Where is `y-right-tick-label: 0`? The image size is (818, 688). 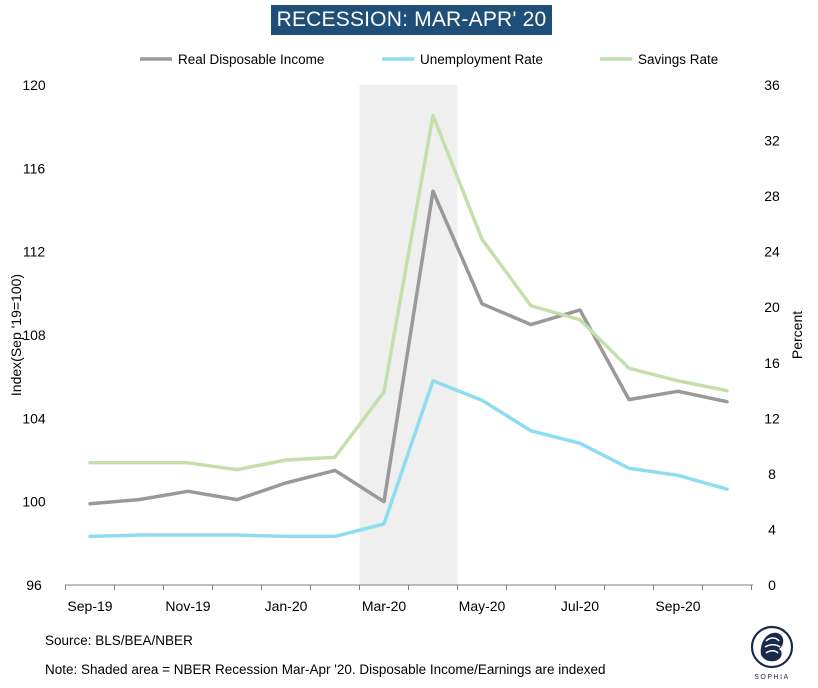 y-right-tick-label: 0 is located at coordinates (772, 585).